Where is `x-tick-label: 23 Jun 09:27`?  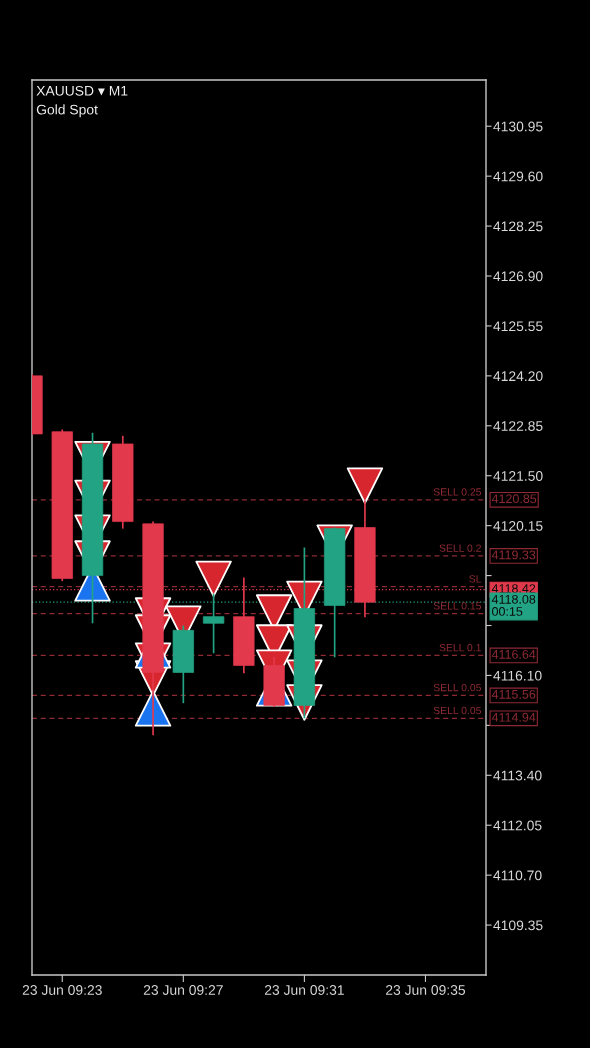
x-tick-label: 23 Jun 09:27 is located at coordinates (183, 990).